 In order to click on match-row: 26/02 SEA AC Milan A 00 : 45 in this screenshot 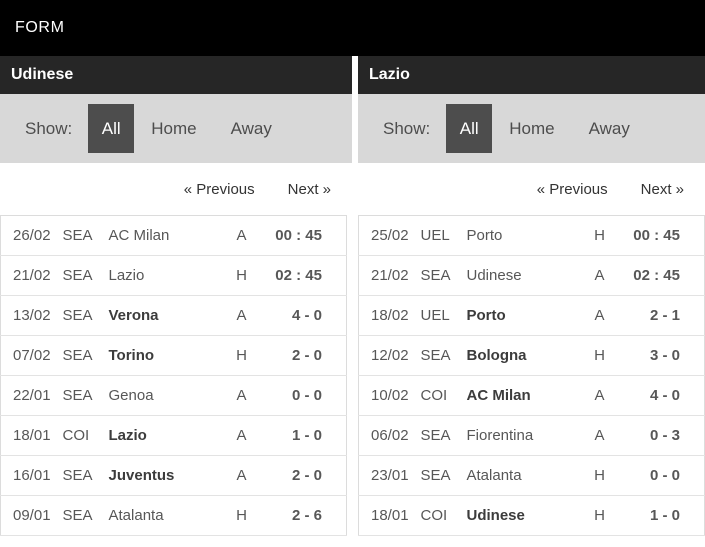, I will do `click(173, 235)`.